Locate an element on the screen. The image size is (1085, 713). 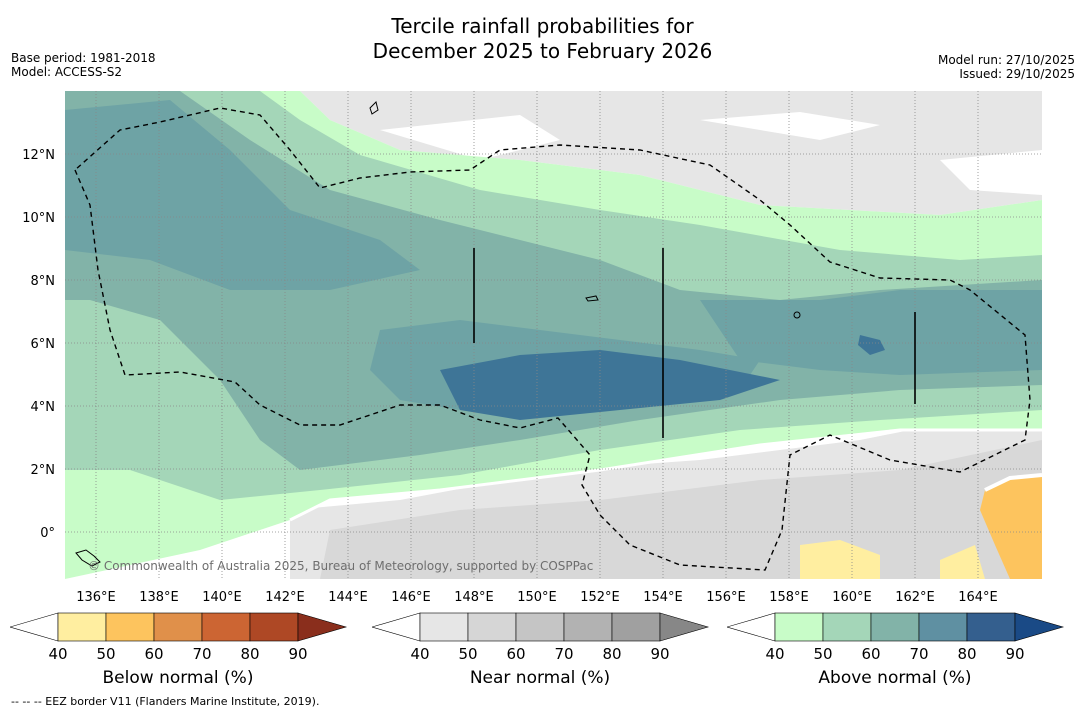
model-info: Base period: 1981-2018 Model: ACCESS-S2 is located at coordinates (83, 65).